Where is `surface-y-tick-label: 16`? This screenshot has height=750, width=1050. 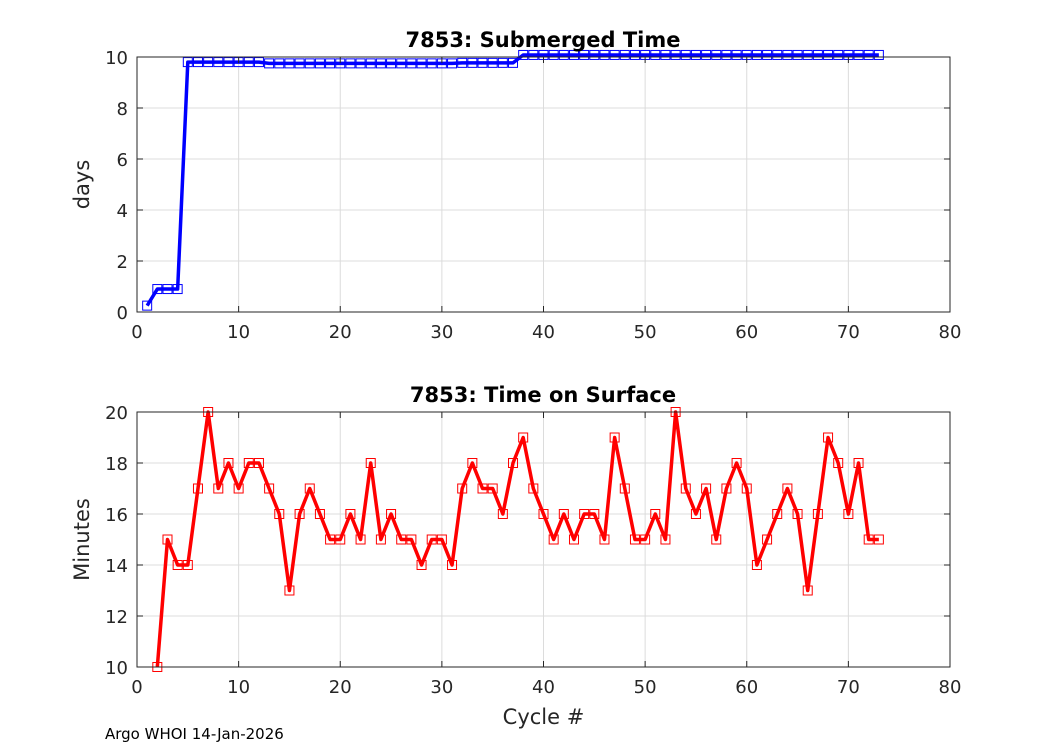
surface-y-tick-label: 16 is located at coordinates (116, 515).